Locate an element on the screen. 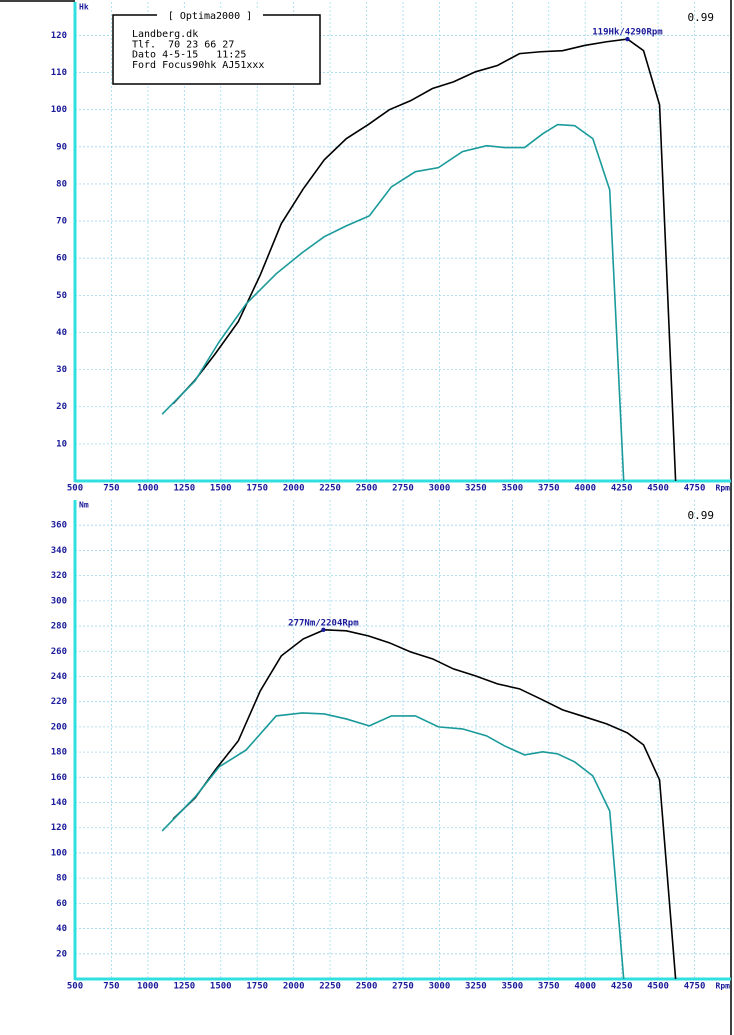 This screenshot has width=734, height=1035. info-box-line: Ford Focus90hk AJ51xxx is located at coordinates (198, 65).